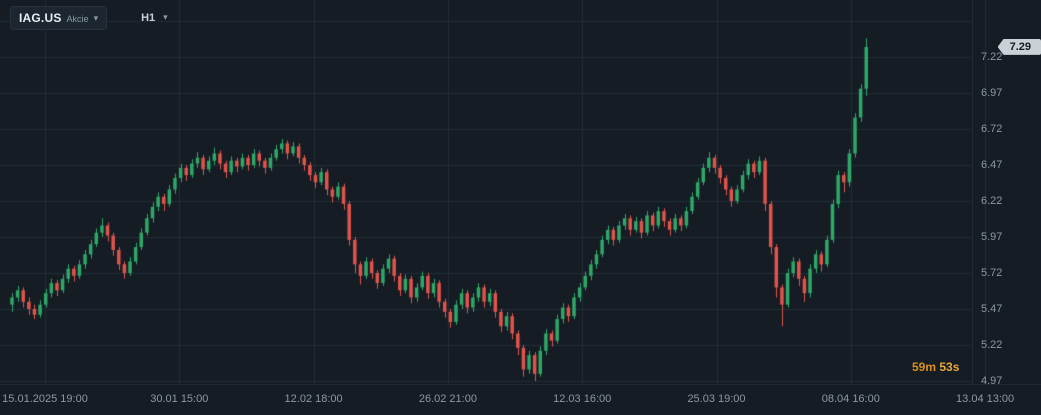  What do you see at coordinates (179, 399) in the screenshot?
I see `time-axis-label: 30.01 15:00` at bounding box center [179, 399].